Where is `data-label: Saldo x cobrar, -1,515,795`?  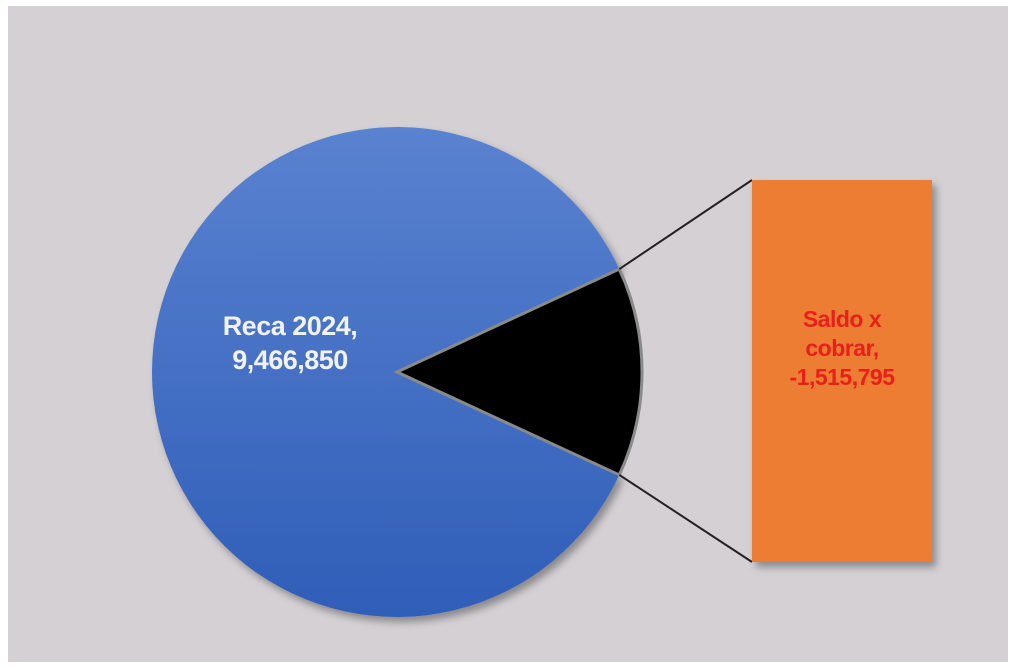 data-label: Saldo x cobrar, -1,515,795 is located at coordinates (842, 348).